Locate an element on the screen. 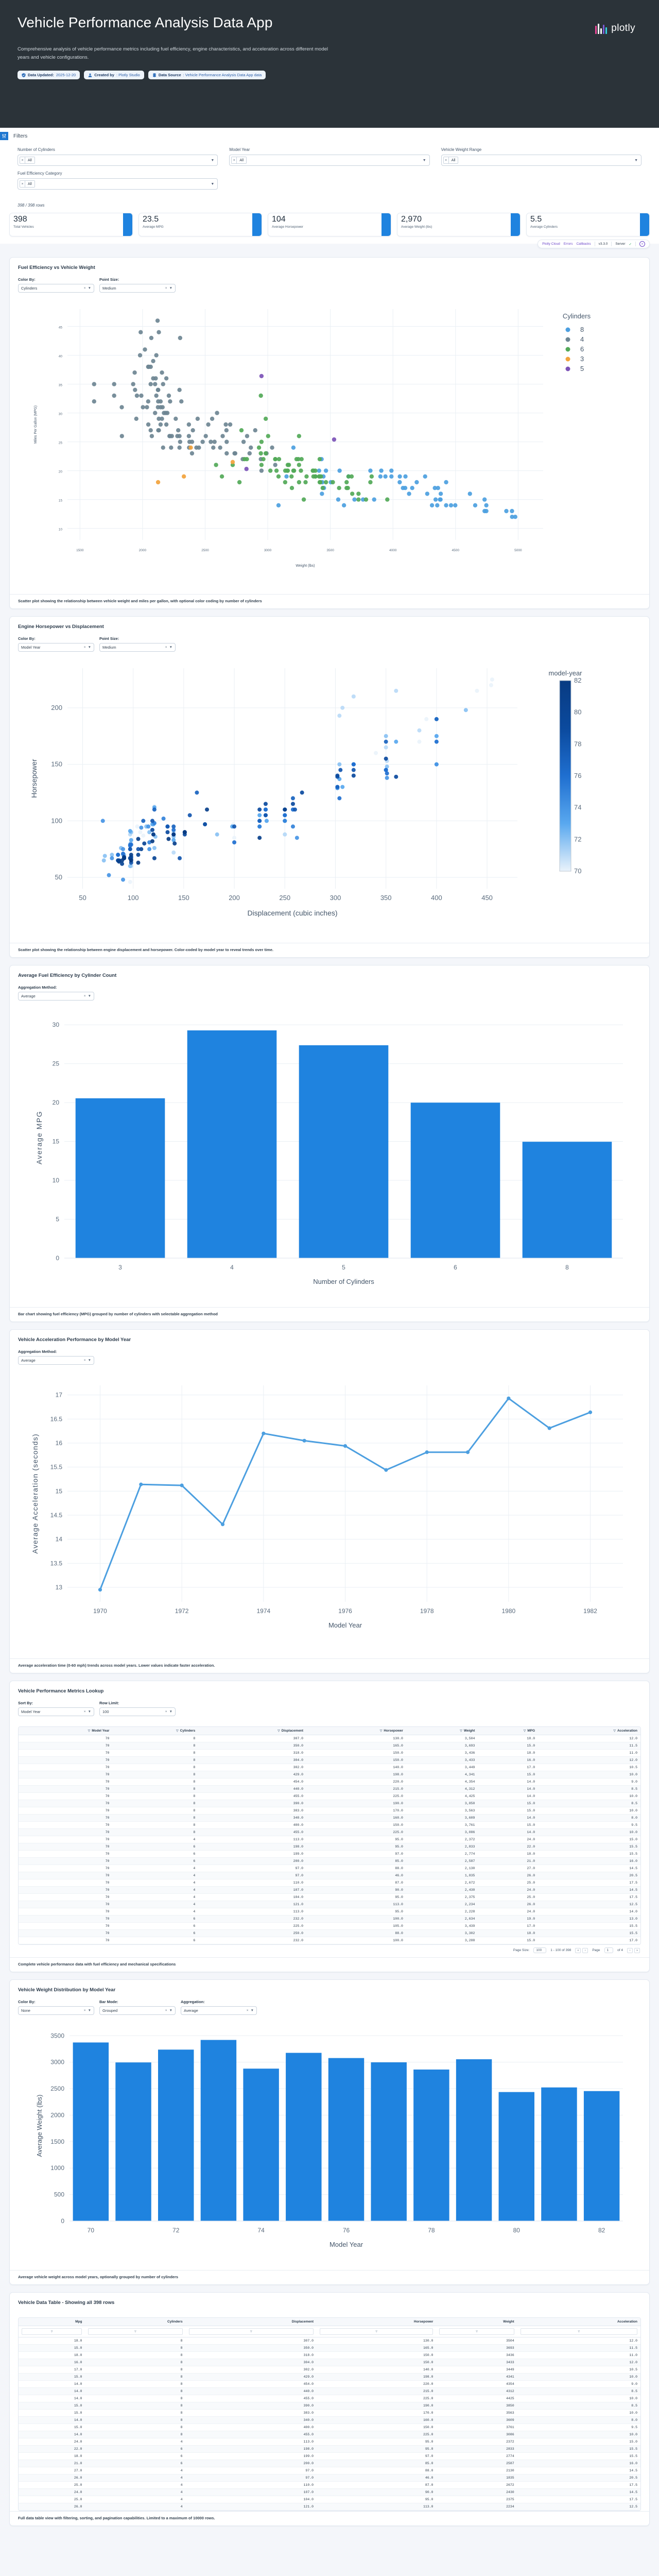 The width and height of the screenshot is (659, 2576). last-page-button: » is located at coordinates (637, 1950).